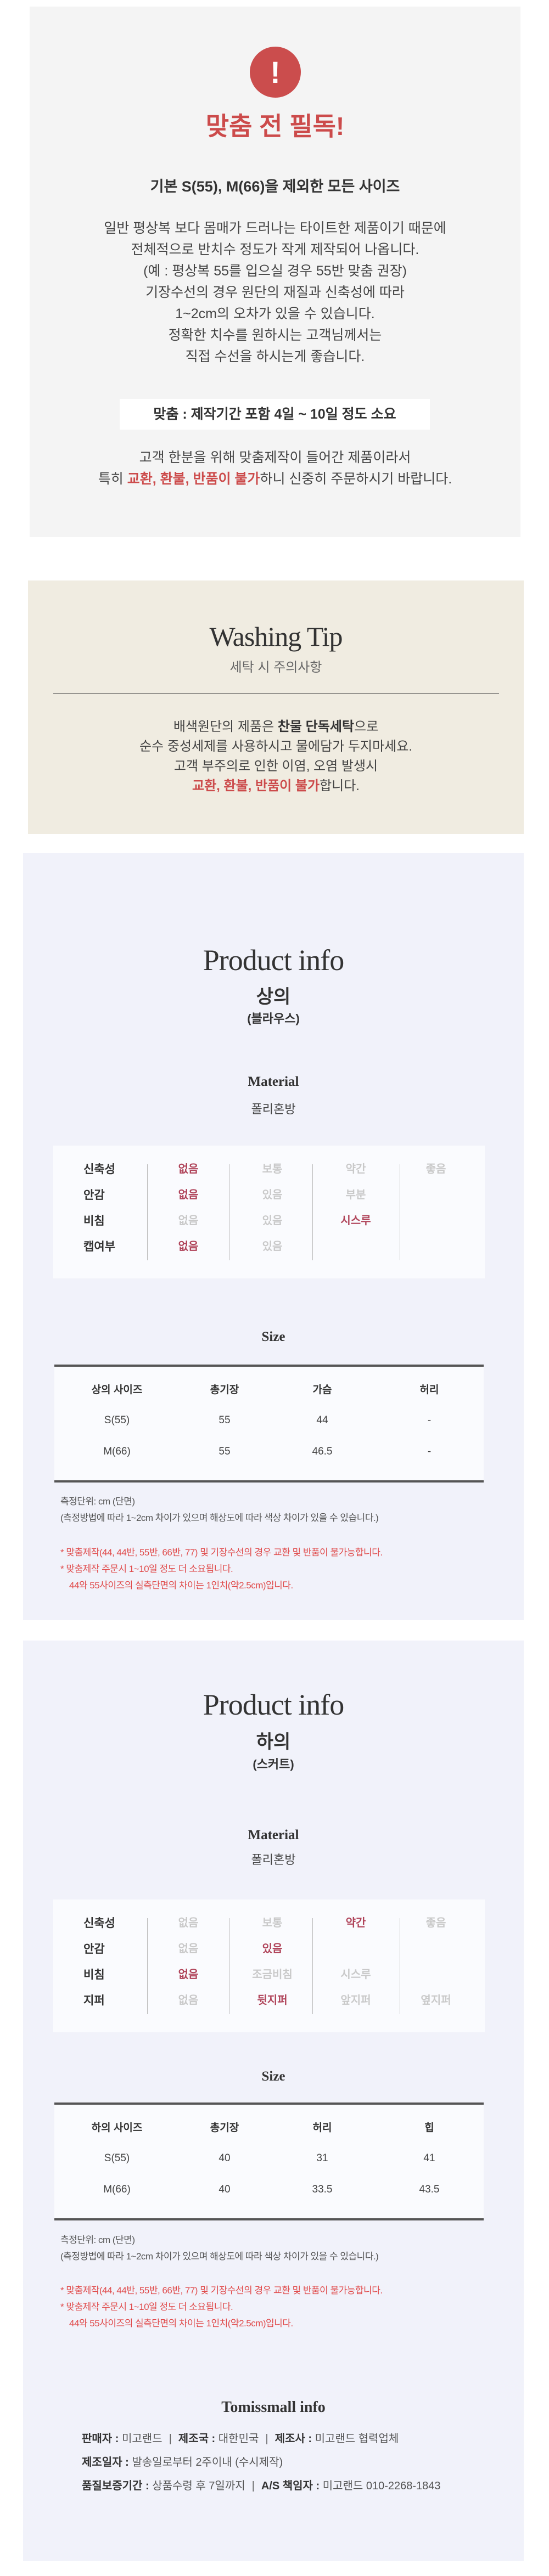 The width and height of the screenshot is (549, 2576). Describe the element at coordinates (269, 2159) in the screenshot. I see `size-table-row: S(55) 40 31 41` at that location.